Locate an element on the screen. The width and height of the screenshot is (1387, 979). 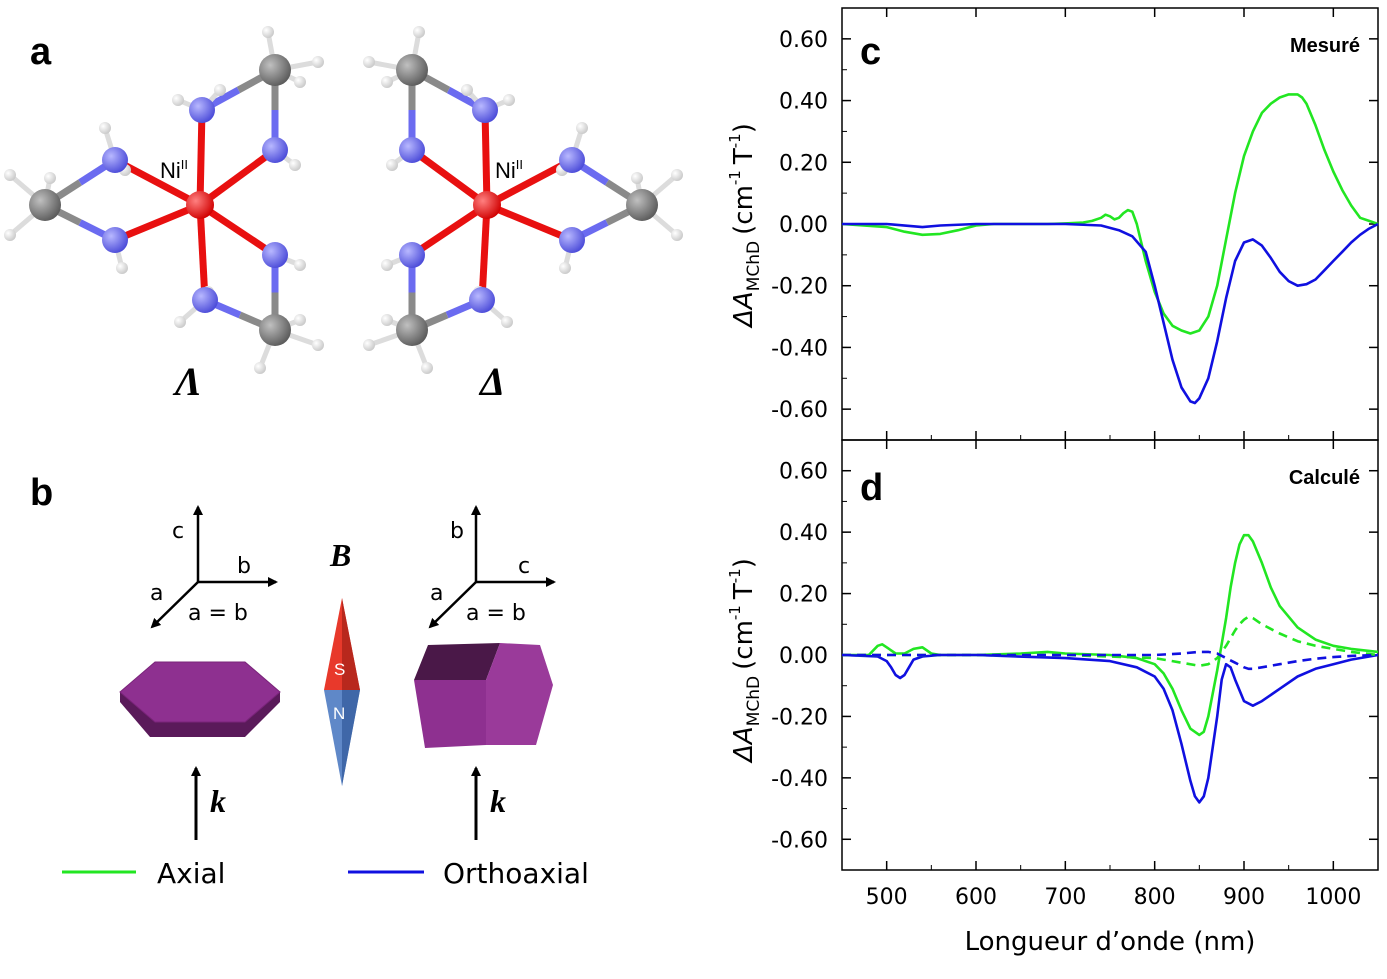
x-tick-label: 500 is located at coordinates (887, 897).